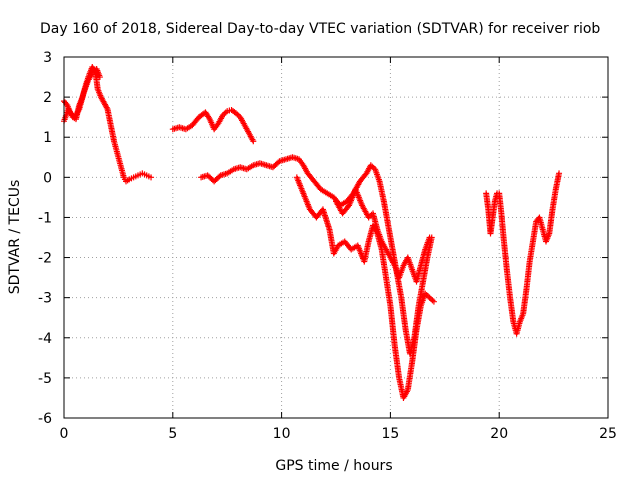 The image size is (640, 480). What do you see at coordinates (15, 237) in the screenshot?
I see `y-axis-label: SDTVAR / TECUs` at bounding box center [15, 237].